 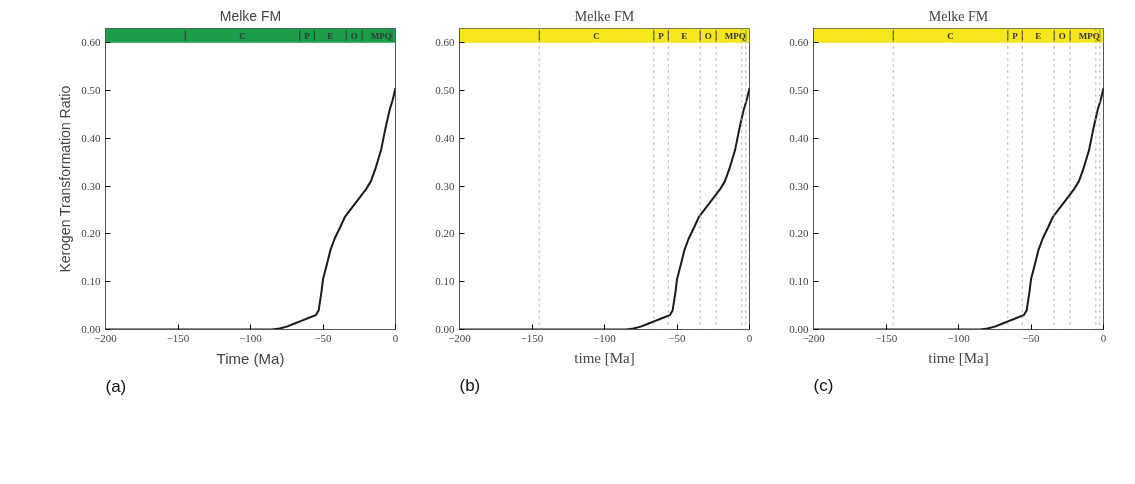 I want to click on text: (b), so click(x=470, y=385).